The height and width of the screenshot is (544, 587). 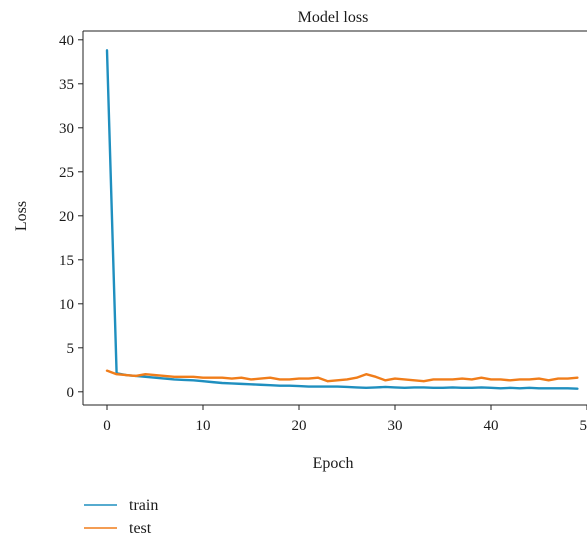 What do you see at coordinates (21, 216) in the screenshot?
I see `y-axis-label: Loss` at bounding box center [21, 216].